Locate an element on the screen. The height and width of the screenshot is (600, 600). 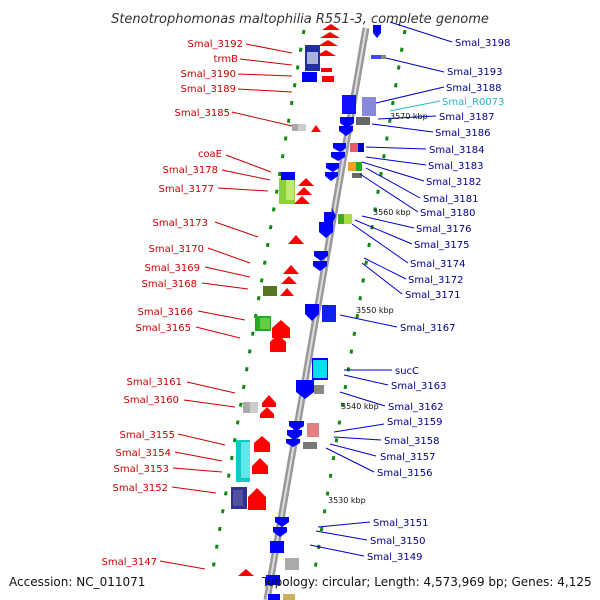
gene-label: Smal_R0073 is located at coordinates (473, 102).